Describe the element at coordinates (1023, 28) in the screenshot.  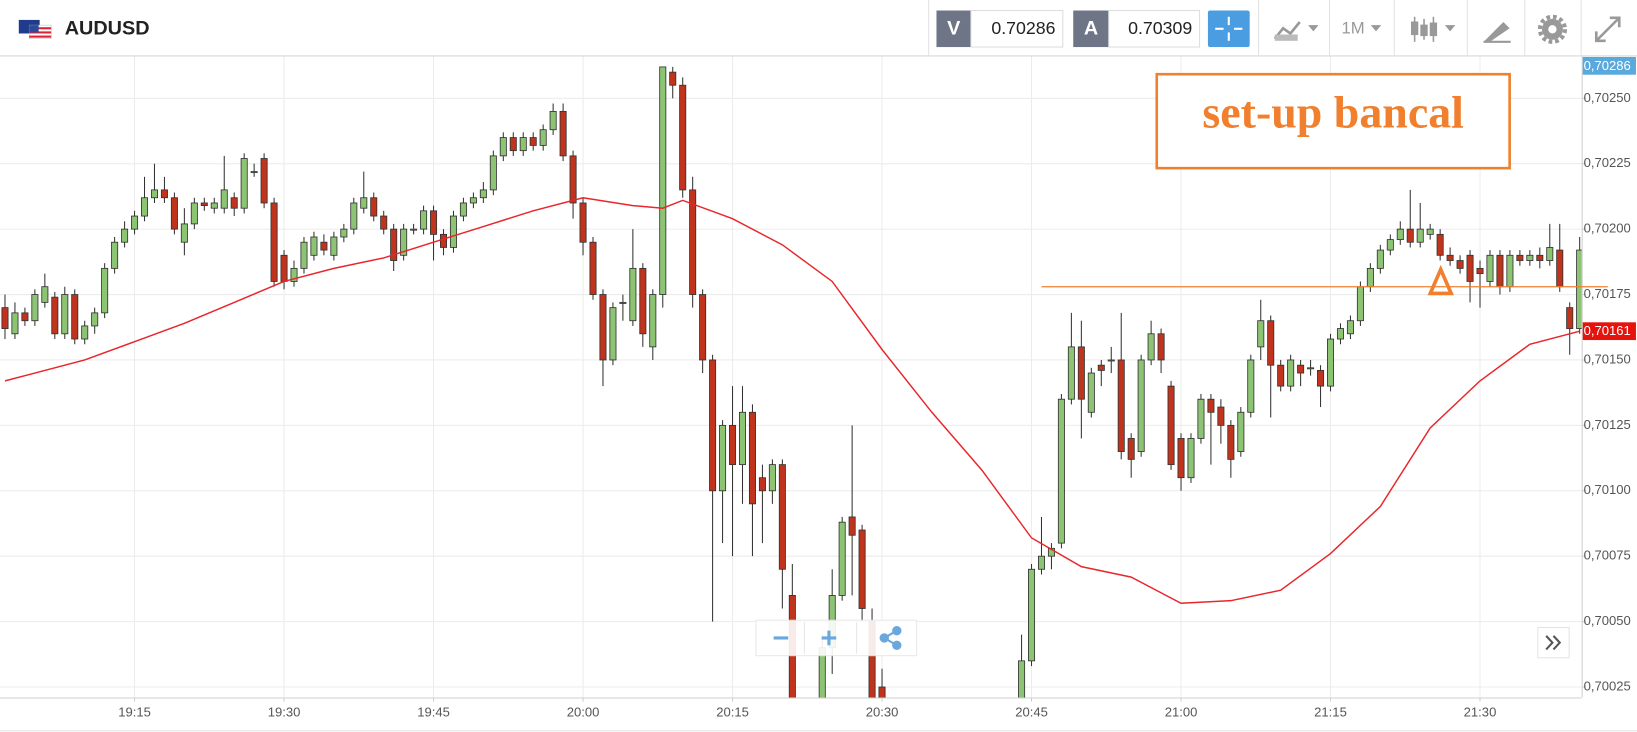
I see `bid-price: 0.70286` at that location.